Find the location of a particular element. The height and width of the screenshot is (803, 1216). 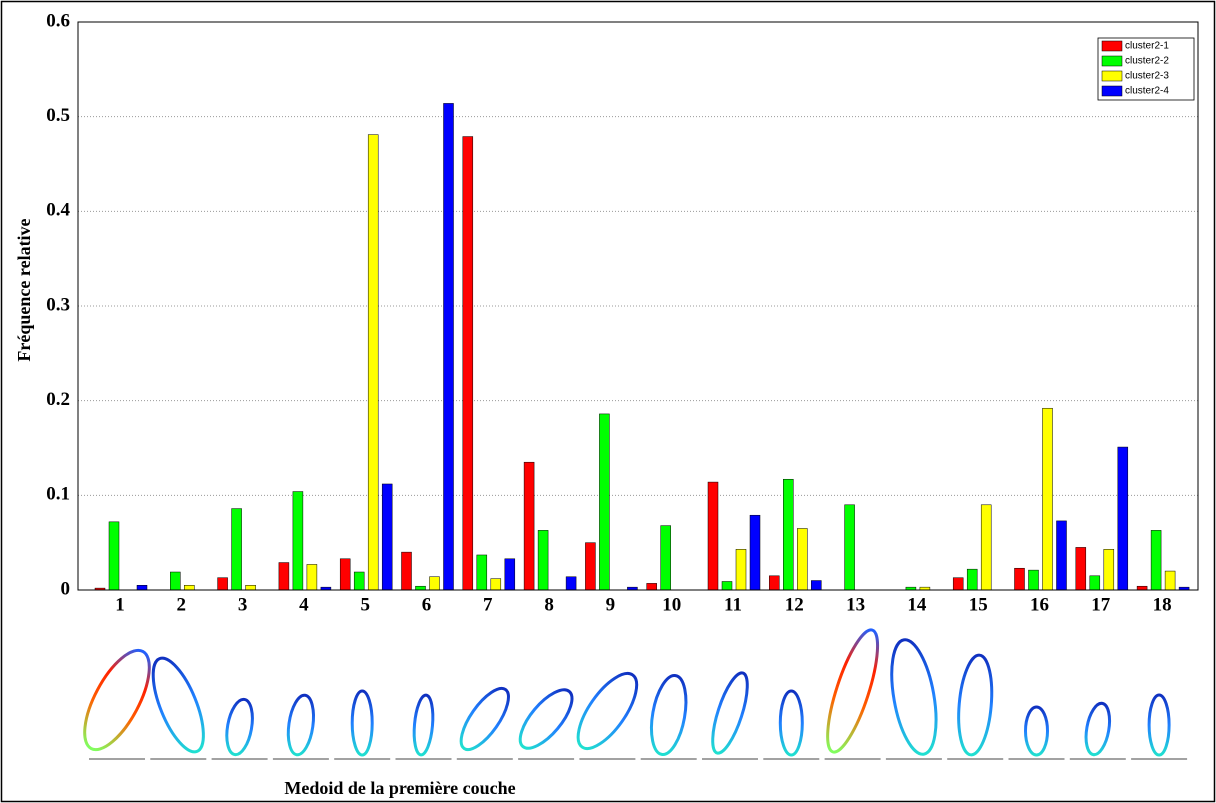

x-tick-label: 11 is located at coordinates (733, 604).